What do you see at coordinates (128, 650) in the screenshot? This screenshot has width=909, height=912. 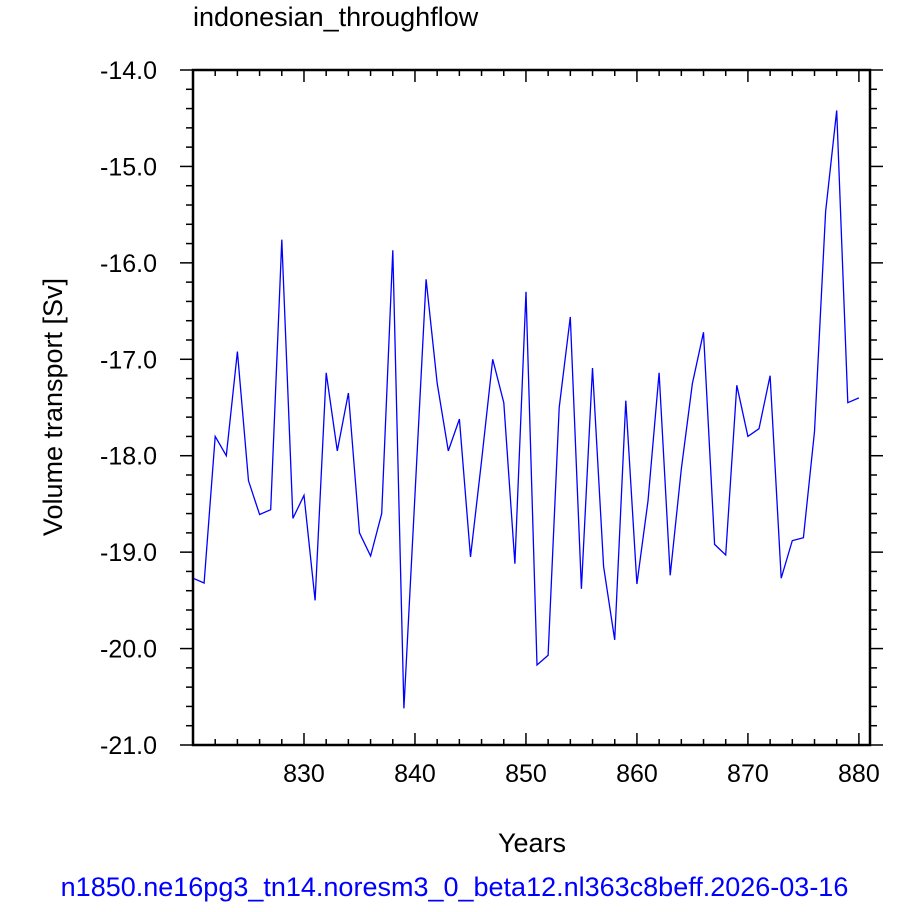 I see `y-tick-label: -20.0` at bounding box center [128, 650].